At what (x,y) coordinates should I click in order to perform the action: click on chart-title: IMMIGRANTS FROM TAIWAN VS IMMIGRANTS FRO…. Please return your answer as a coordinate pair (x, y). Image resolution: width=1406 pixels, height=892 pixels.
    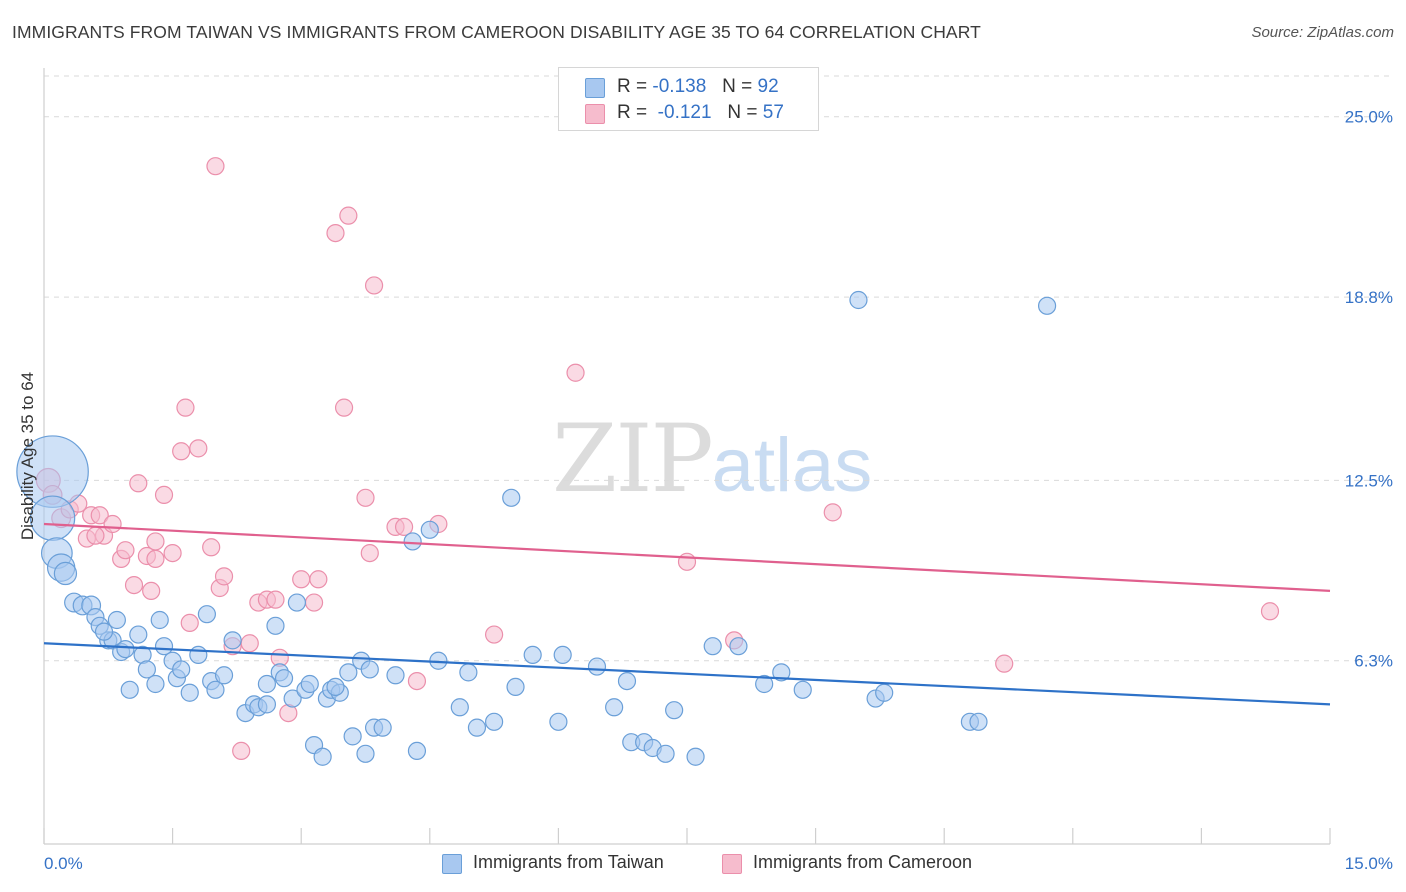
    Looking at the image, I should click on (496, 32).